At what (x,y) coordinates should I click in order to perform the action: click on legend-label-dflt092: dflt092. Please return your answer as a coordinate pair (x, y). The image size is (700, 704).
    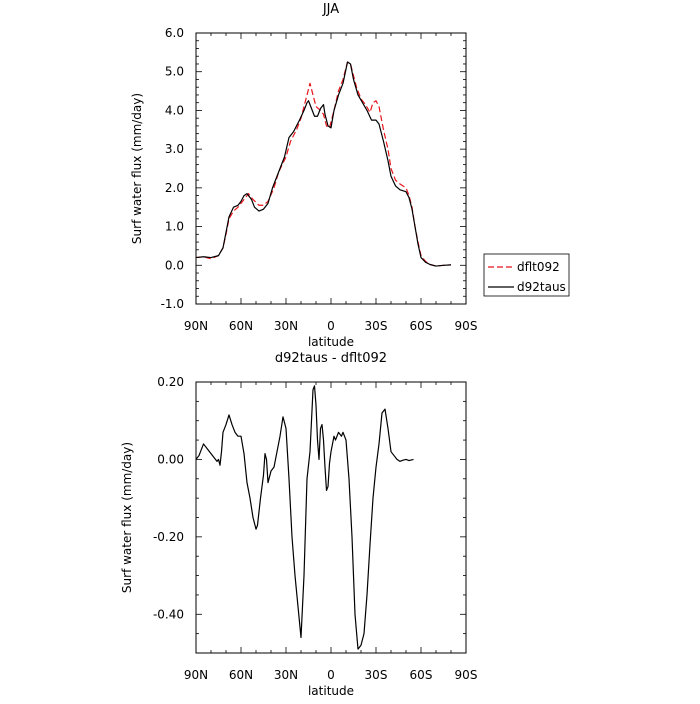
    Looking at the image, I should click on (538, 267).